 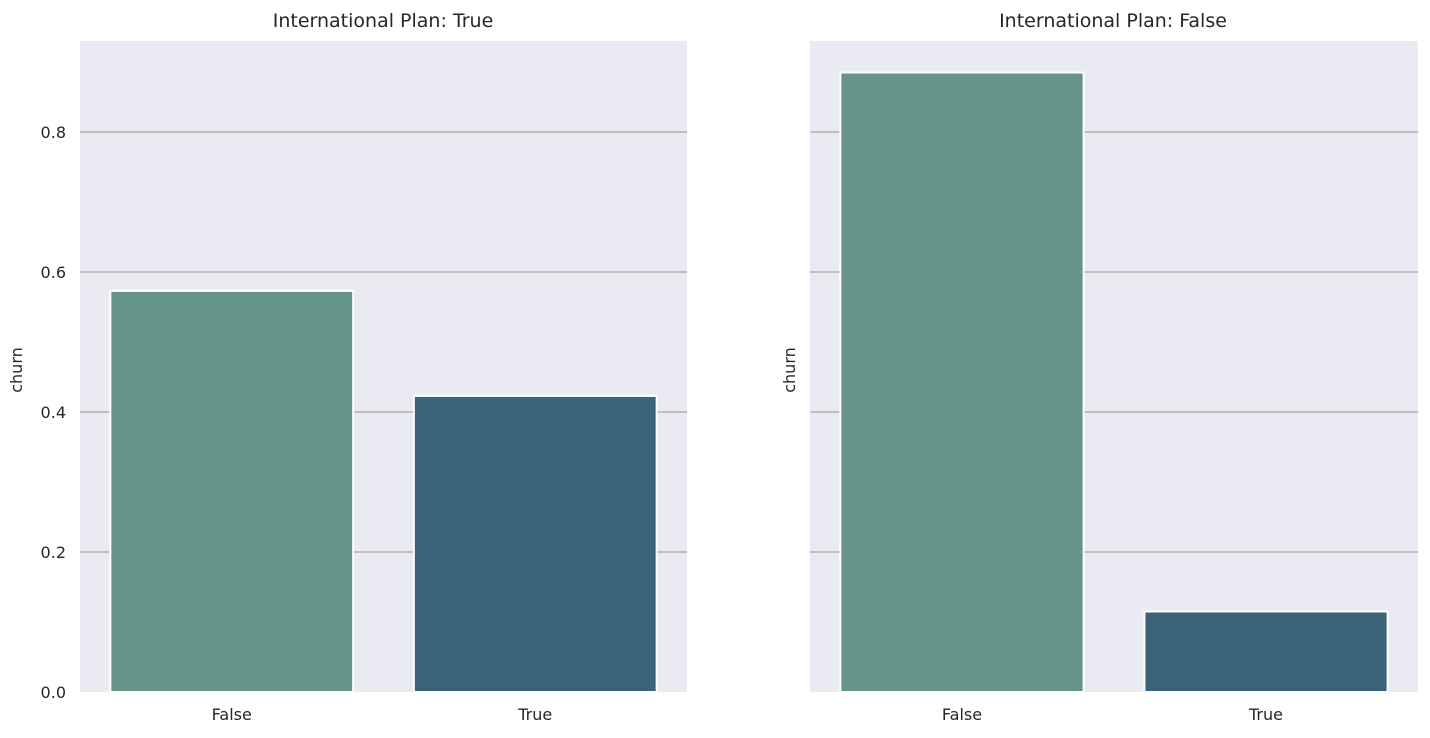 I want to click on y-tick-labels: 0.0 0.2 0.4 0.6 0.8, so click(x=53, y=412).